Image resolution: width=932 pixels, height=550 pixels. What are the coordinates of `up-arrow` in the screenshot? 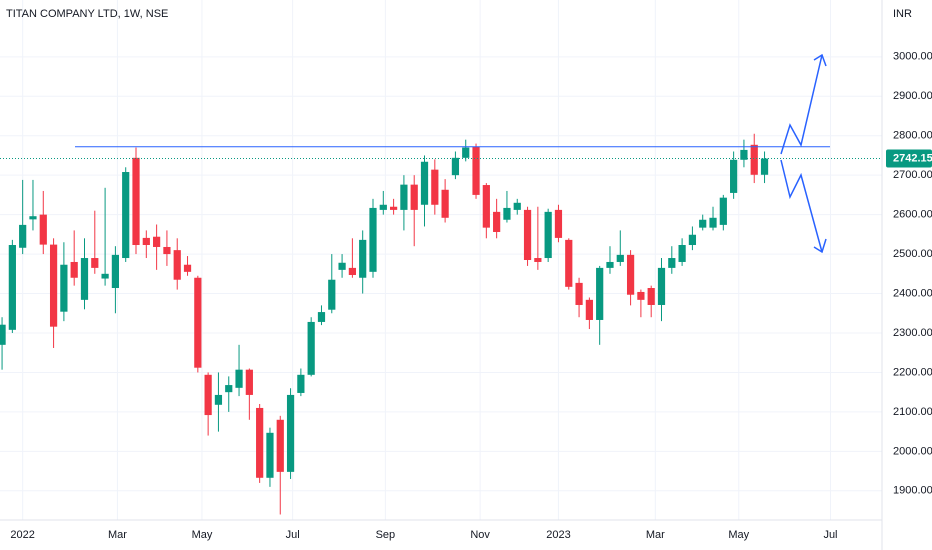 It's located at (801, 104).